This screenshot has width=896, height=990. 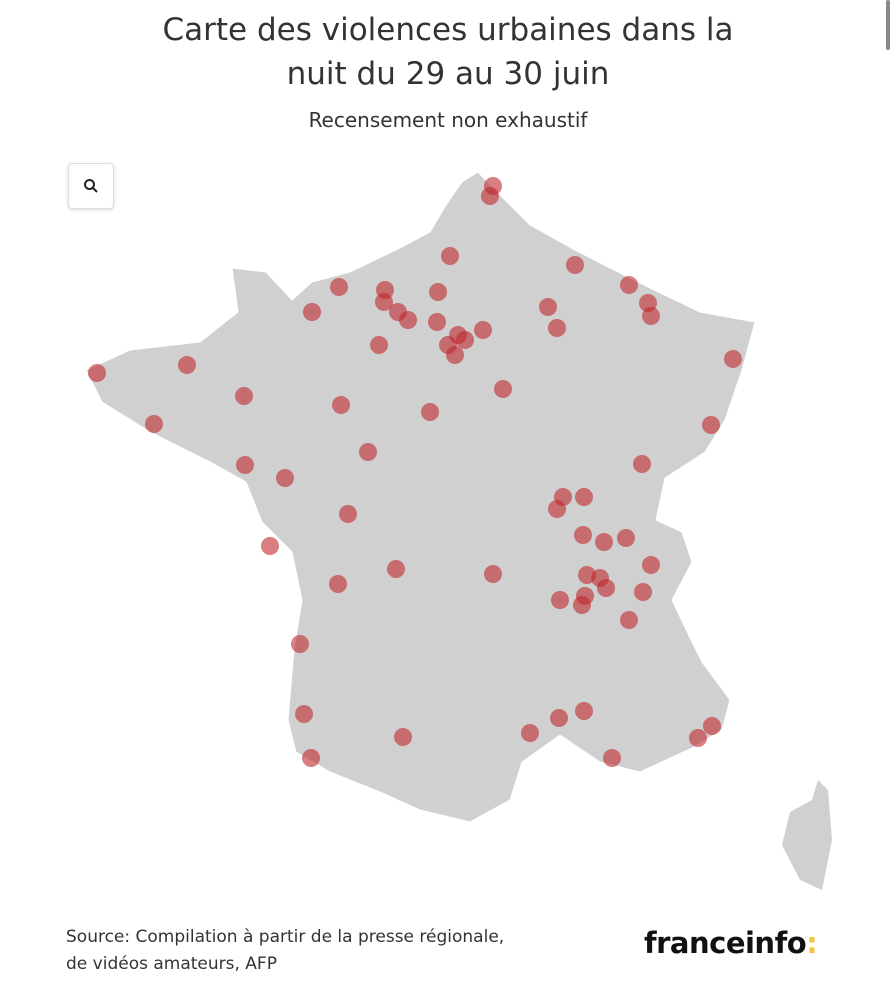 What do you see at coordinates (888, 25) in the screenshot?
I see `scrollbar` at bounding box center [888, 25].